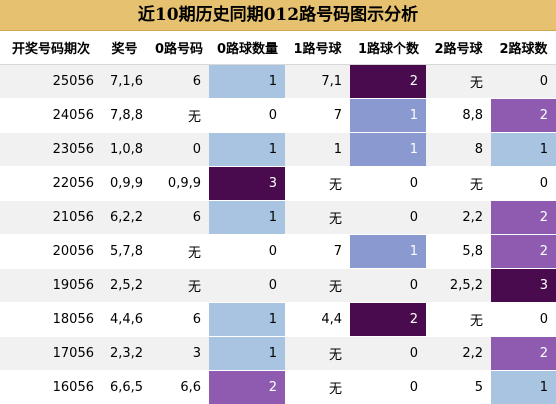 The height and width of the screenshot is (404, 556). I want to click on cell-road2-numbers: 5,8, so click(458, 252).